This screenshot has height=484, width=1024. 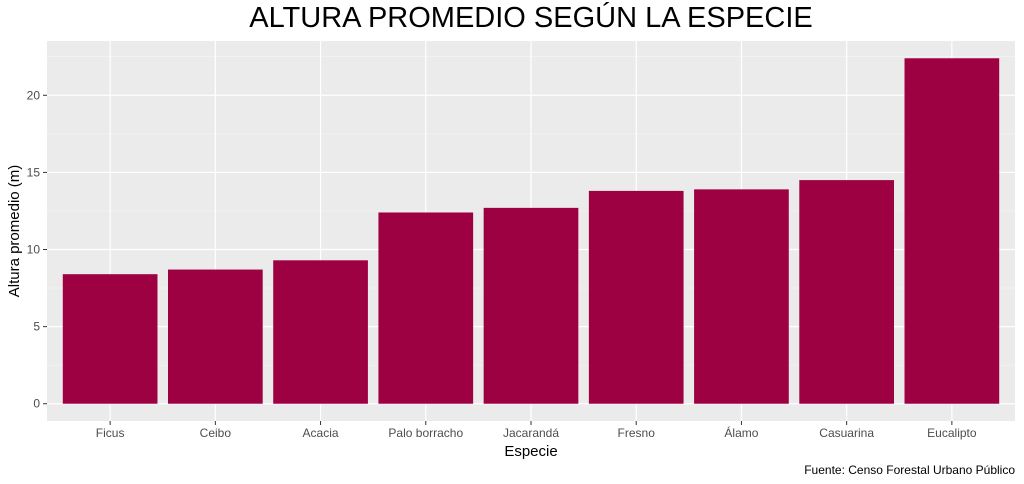 I want to click on y-tick-label: 0, so click(x=36, y=404).